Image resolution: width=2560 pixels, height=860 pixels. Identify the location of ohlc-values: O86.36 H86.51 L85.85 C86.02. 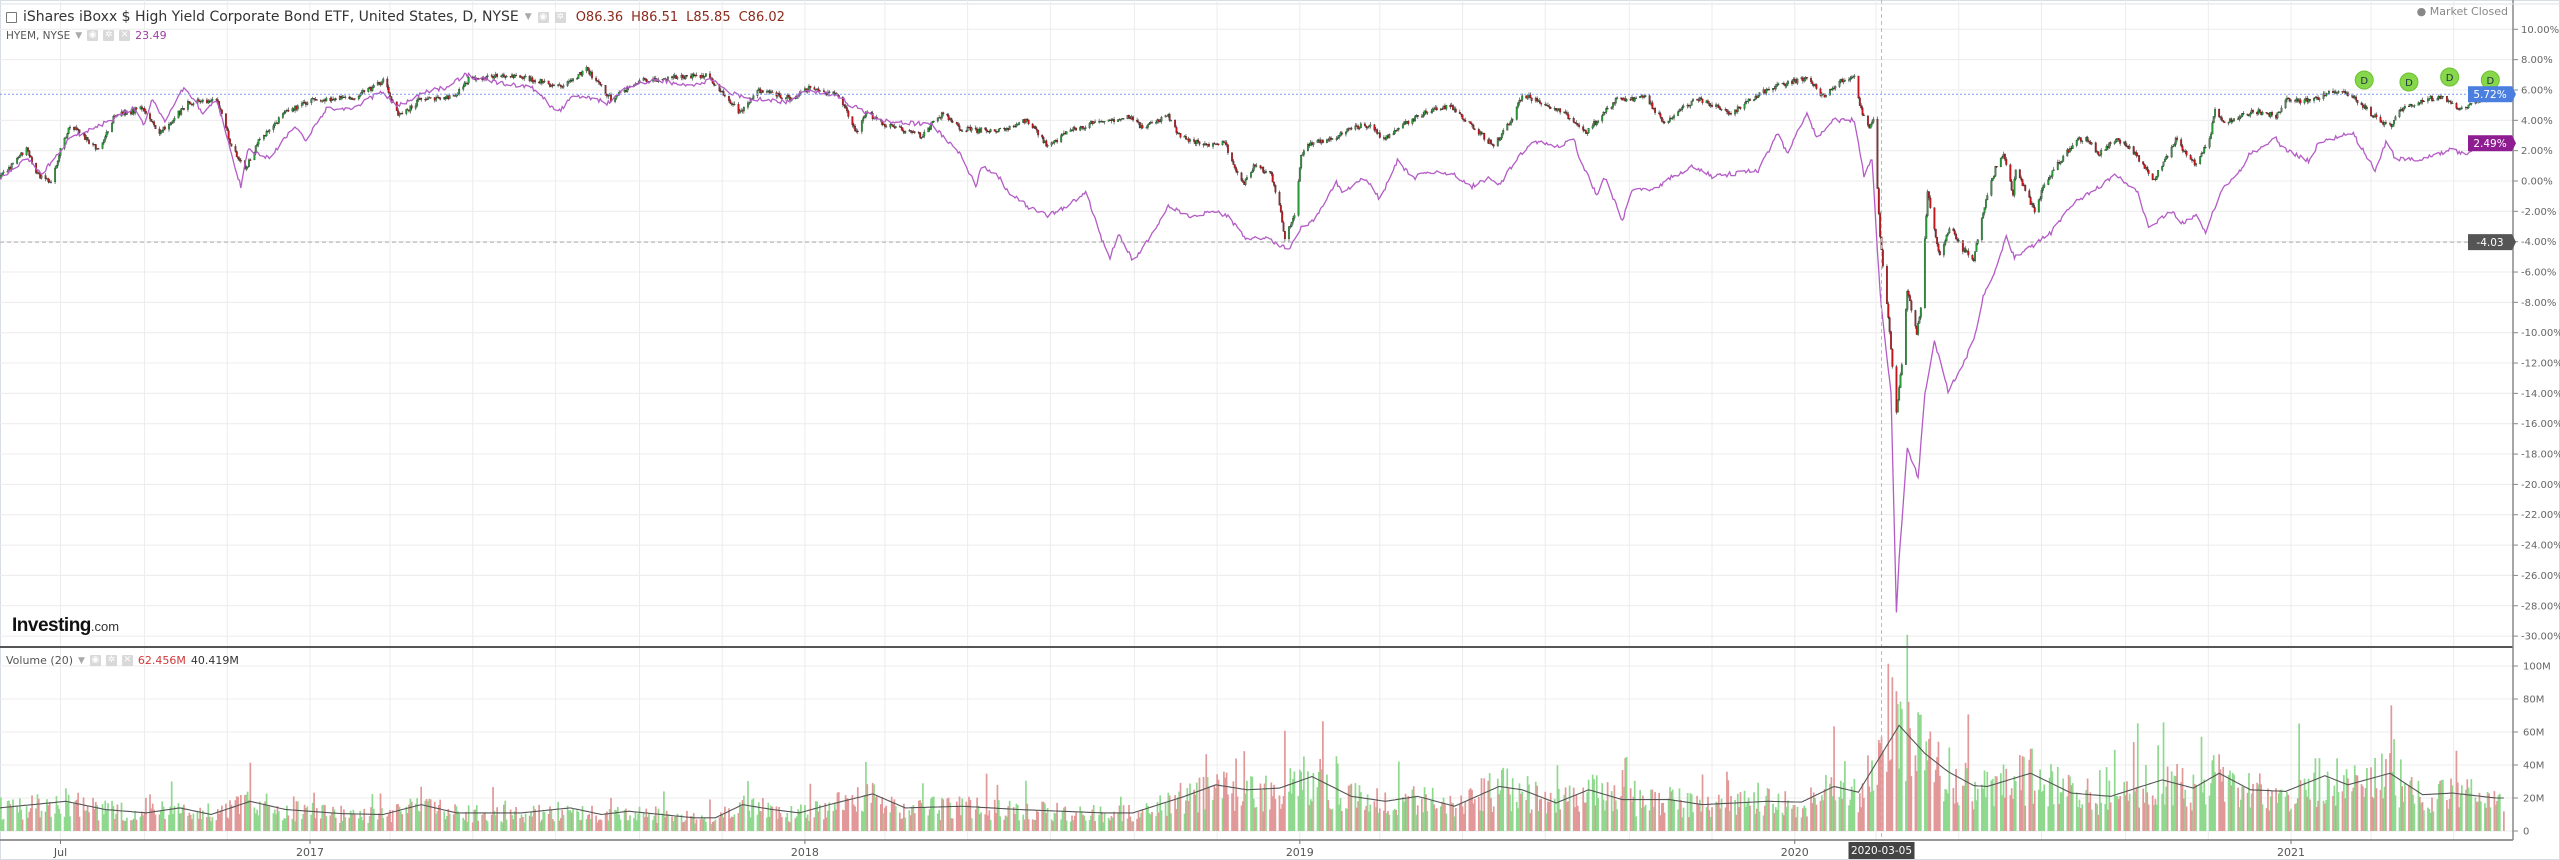
(684, 17).